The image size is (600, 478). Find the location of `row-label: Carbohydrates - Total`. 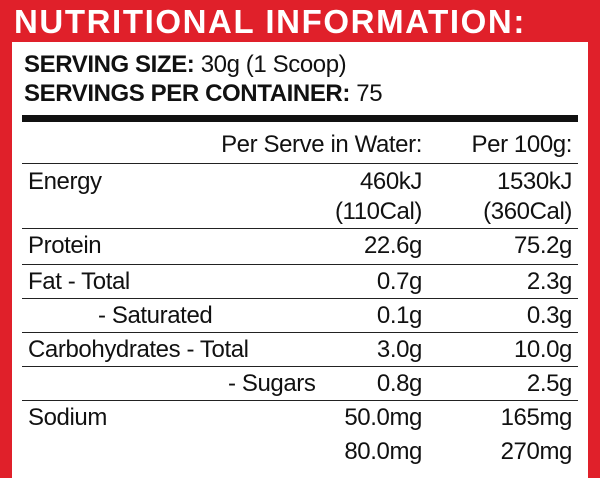

row-label: Carbohydrates - Total is located at coordinates (138, 349).